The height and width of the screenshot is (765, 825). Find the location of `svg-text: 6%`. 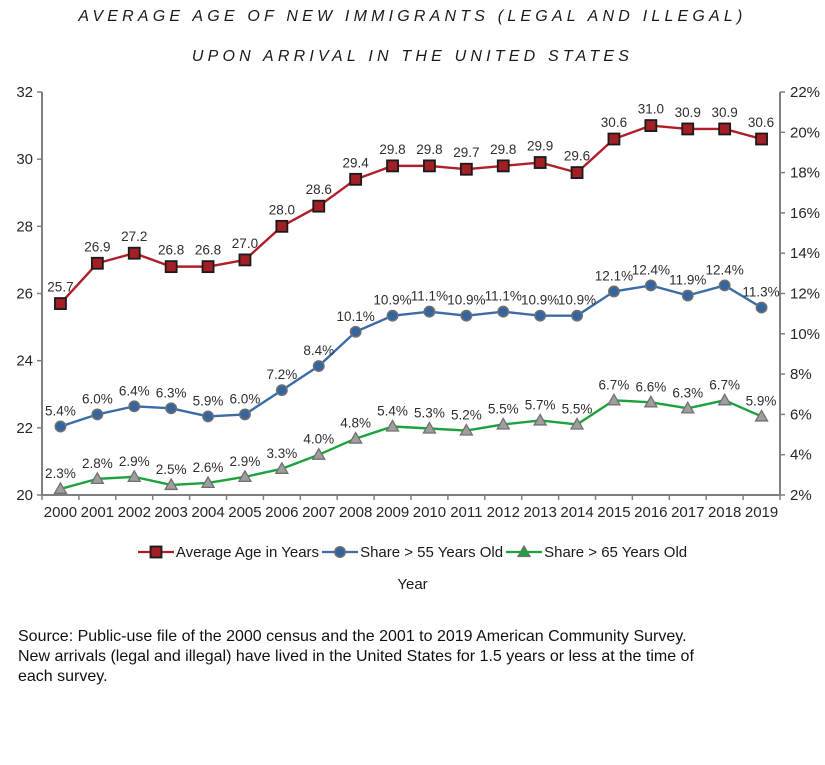

svg-text: 6% is located at coordinates (801, 414).